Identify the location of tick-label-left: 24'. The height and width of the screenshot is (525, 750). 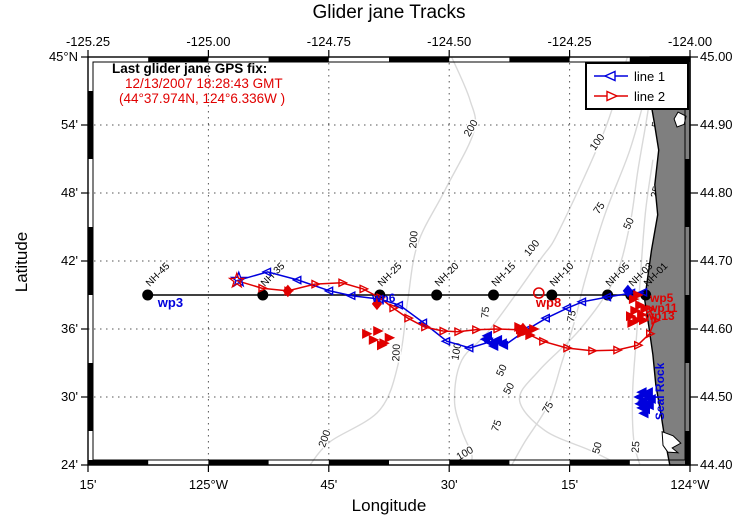
(69, 464).